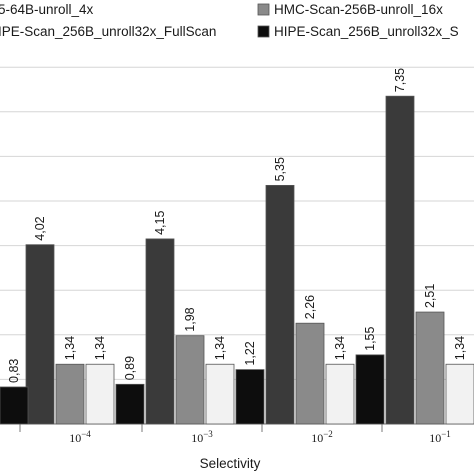 The image size is (474, 474). What do you see at coordinates (14, 371) in the screenshot?
I see `data-label: 0,83` at bounding box center [14, 371].